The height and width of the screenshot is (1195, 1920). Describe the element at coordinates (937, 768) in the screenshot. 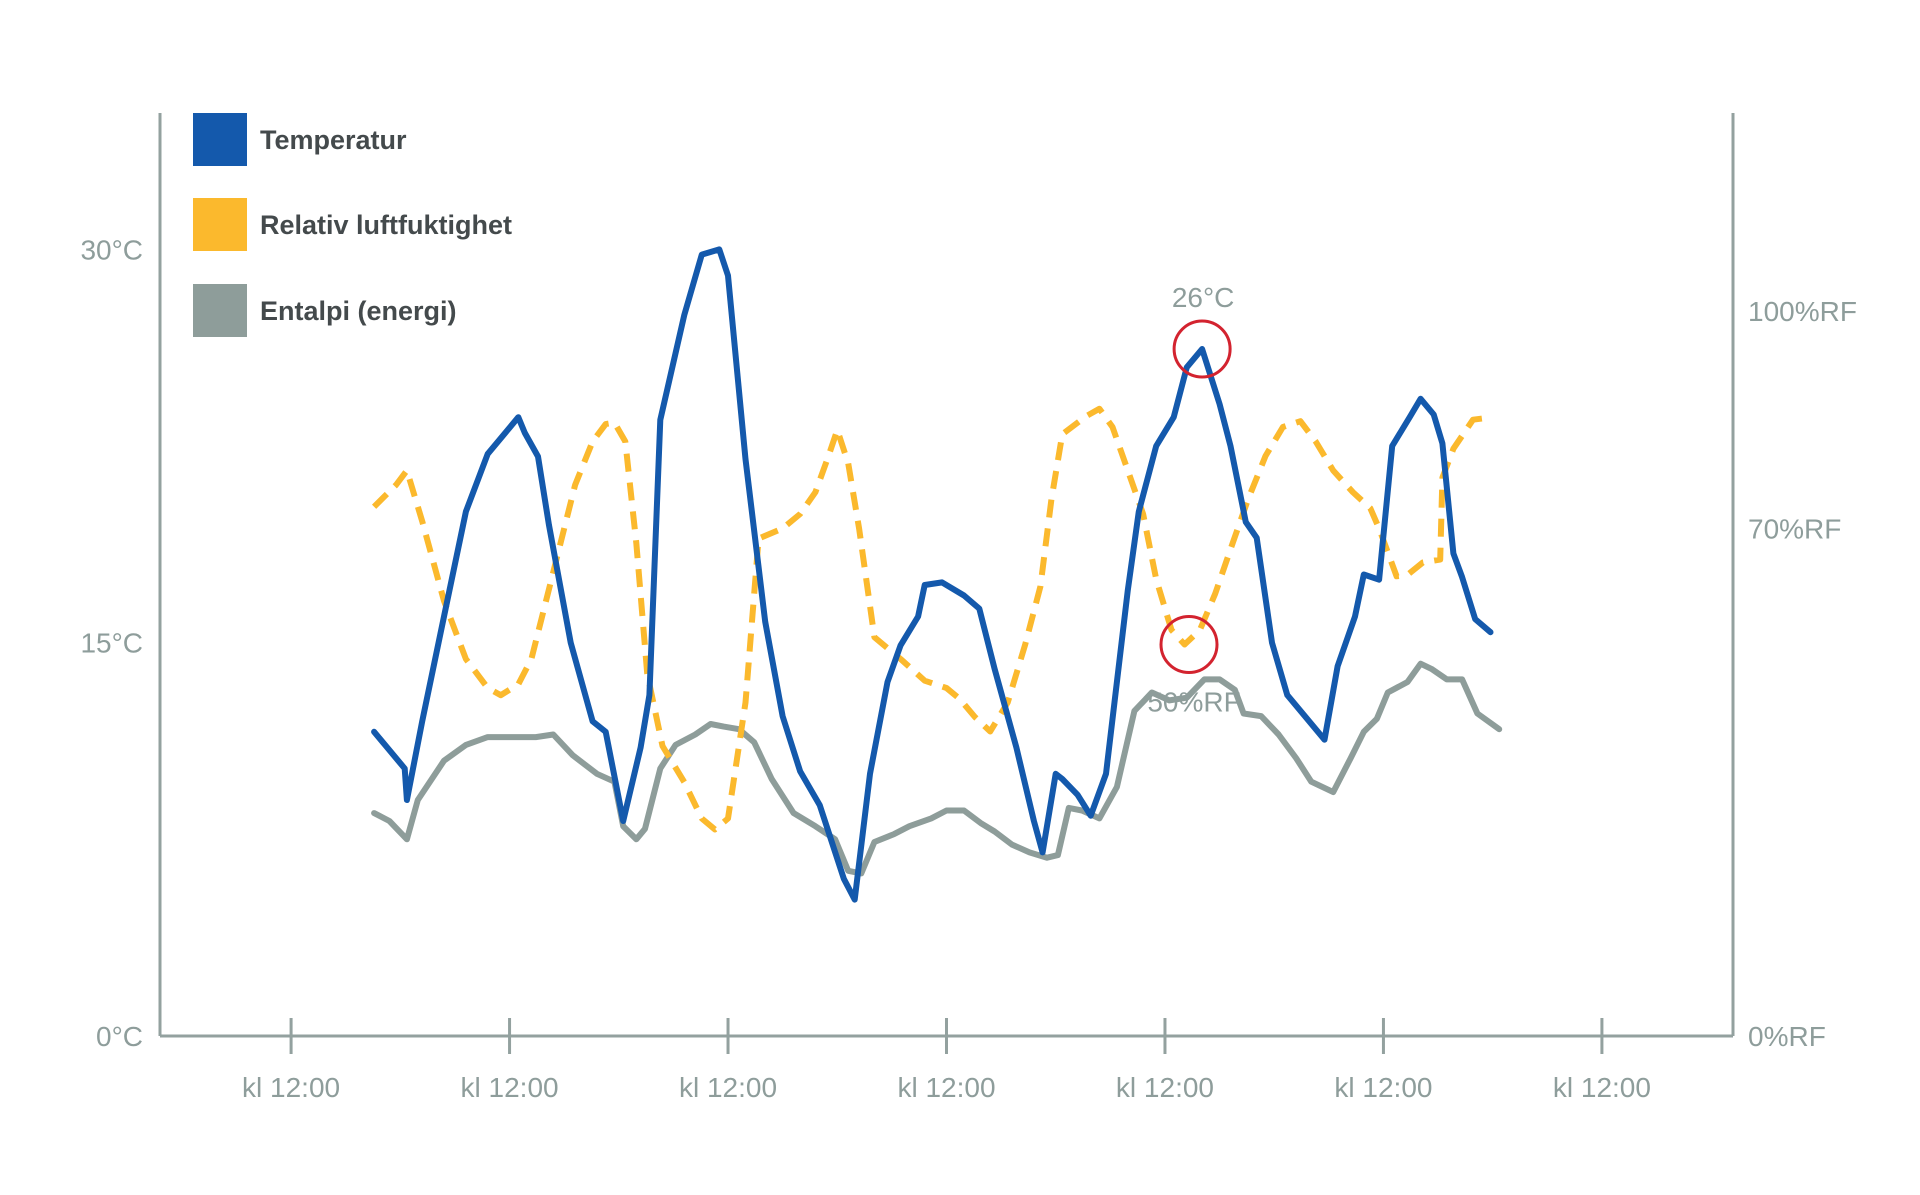

I see `series-line-entalpi` at that location.